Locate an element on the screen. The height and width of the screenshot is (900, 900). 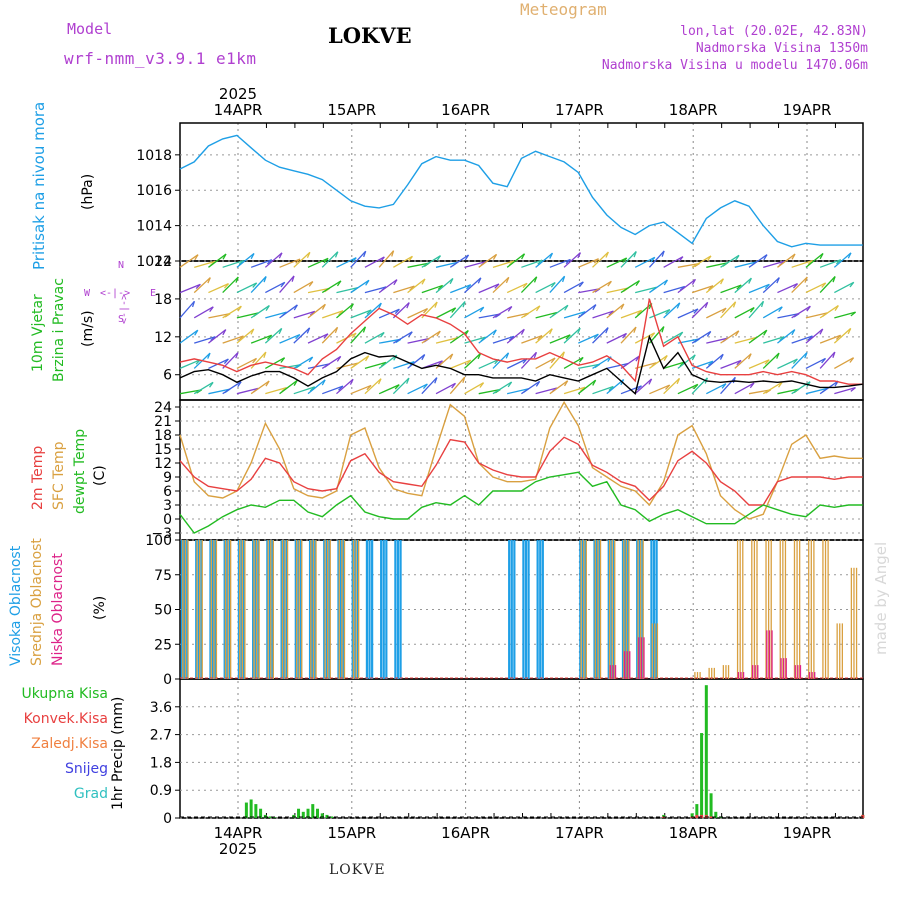
legend-snow: Snijeg is located at coordinates (86, 769).